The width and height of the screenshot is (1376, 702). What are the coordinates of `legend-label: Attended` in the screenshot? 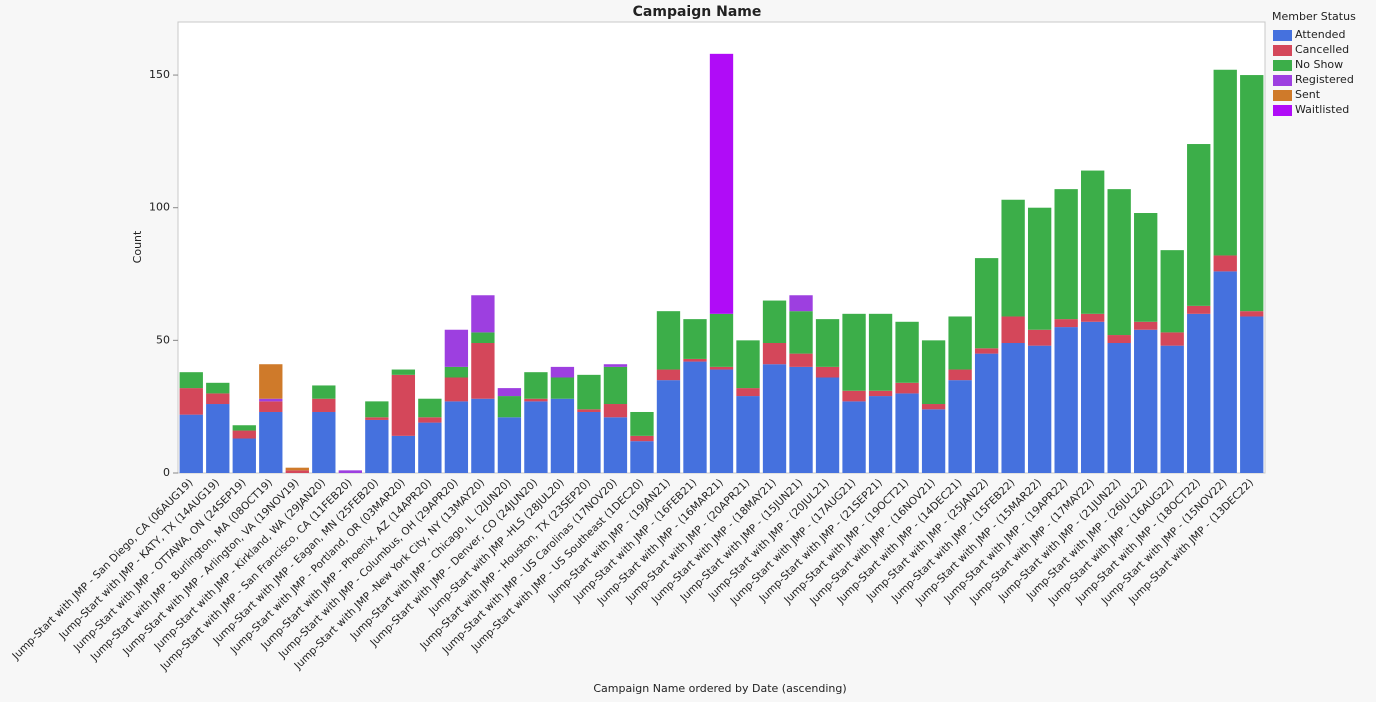 It's located at (1320, 34).